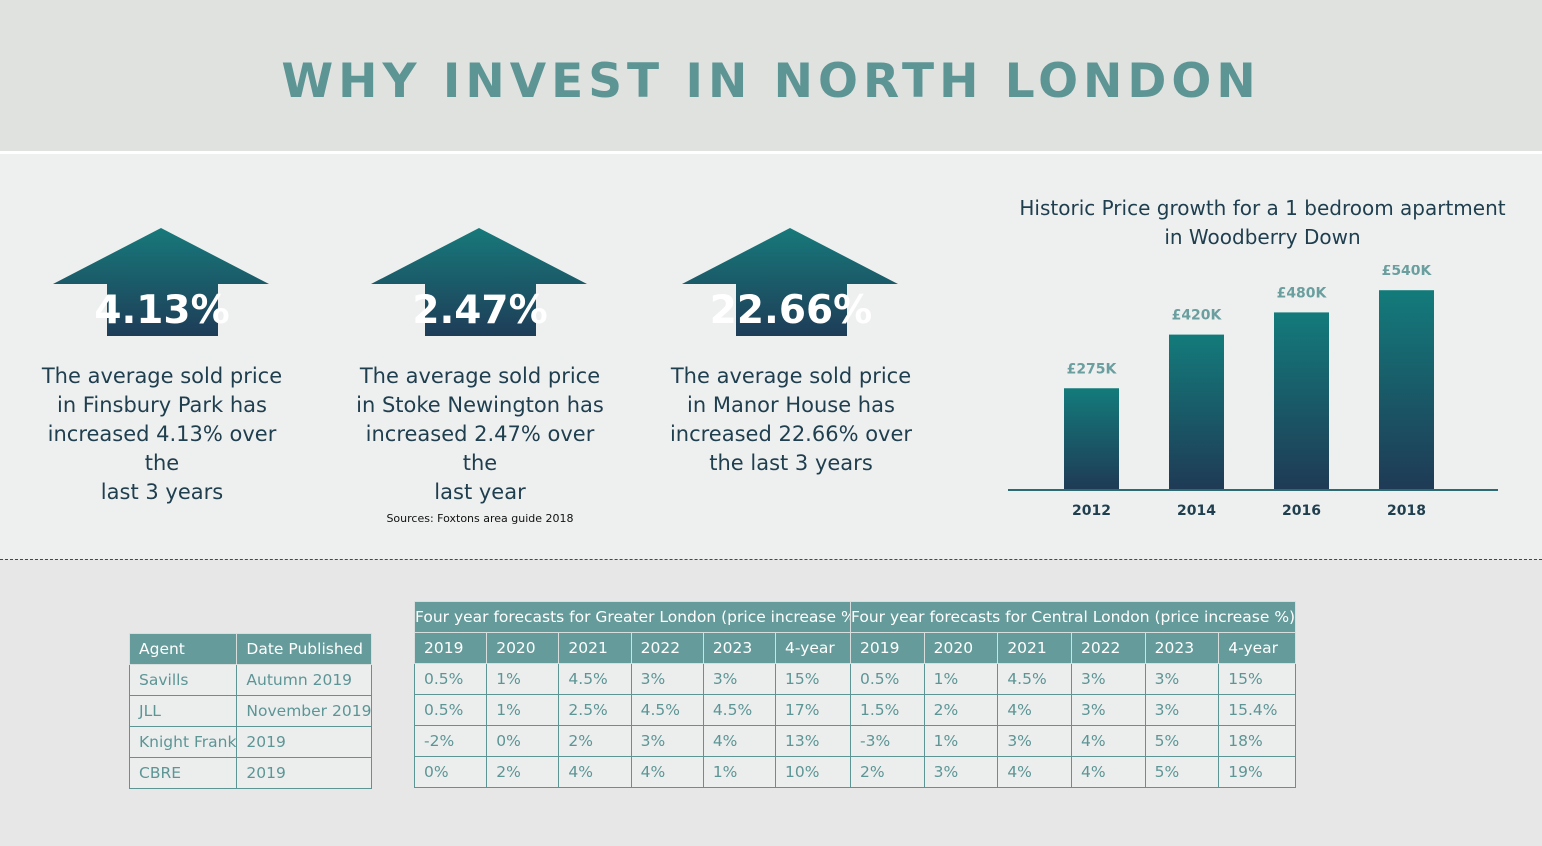  I want to click on page-title: WHY INVEST IN NORTH LONDON, so click(771, 81).